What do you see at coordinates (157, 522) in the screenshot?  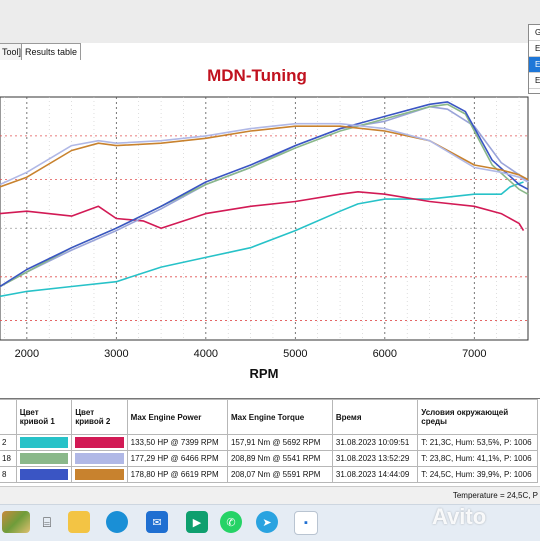 I see `mail-icon: ✉` at bounding box center [157, 522].